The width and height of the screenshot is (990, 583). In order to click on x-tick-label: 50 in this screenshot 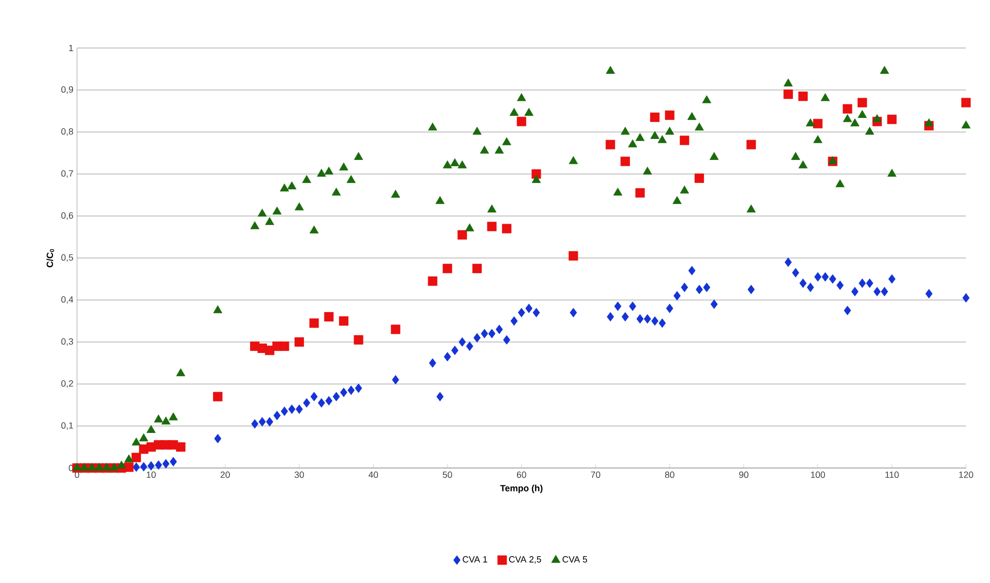, I will do `click(447, 475)`.